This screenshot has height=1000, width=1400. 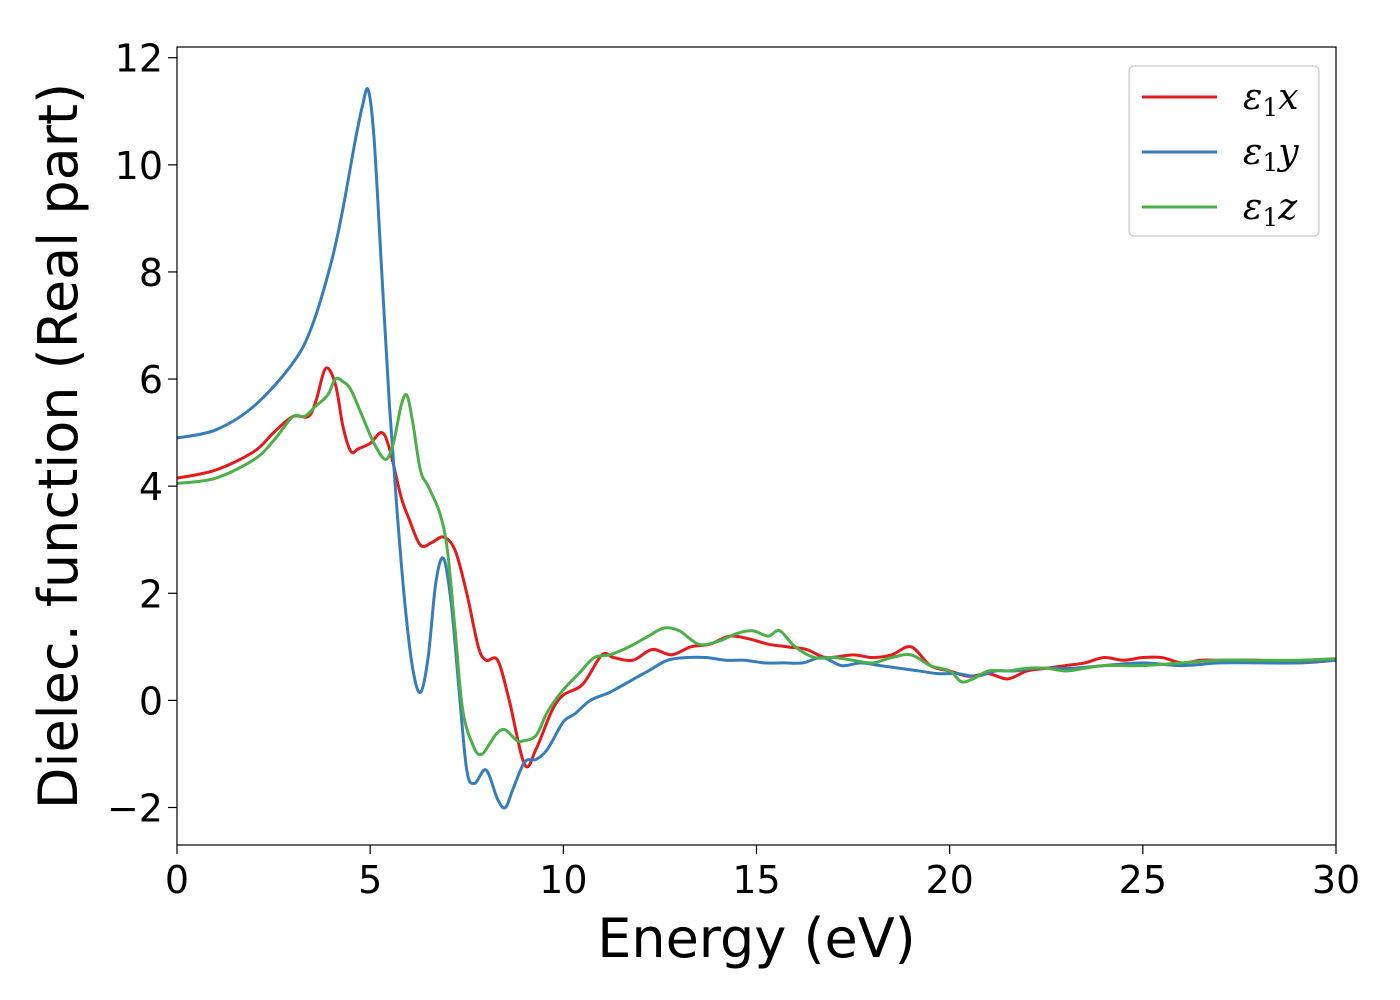 I want to click on legend: ε1x ε1y ε1z, so click(x=1224, y=151).